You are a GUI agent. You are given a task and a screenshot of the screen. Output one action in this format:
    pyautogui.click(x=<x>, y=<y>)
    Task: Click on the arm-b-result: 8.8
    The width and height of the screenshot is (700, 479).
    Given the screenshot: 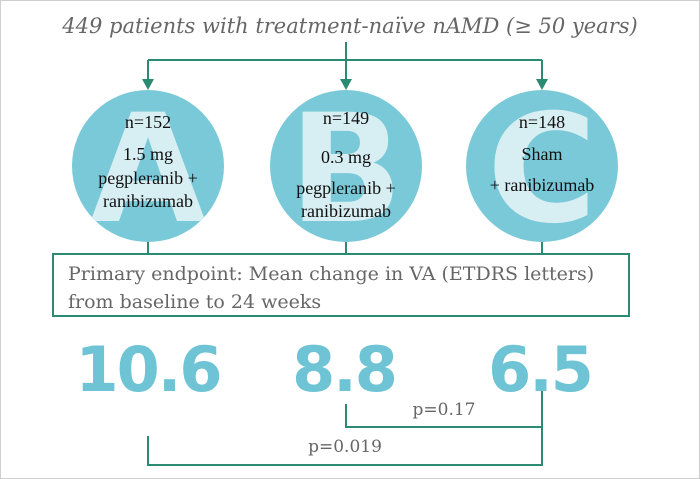 What is the action you would take?
    pyautogui.click(x=345, y=369)
    